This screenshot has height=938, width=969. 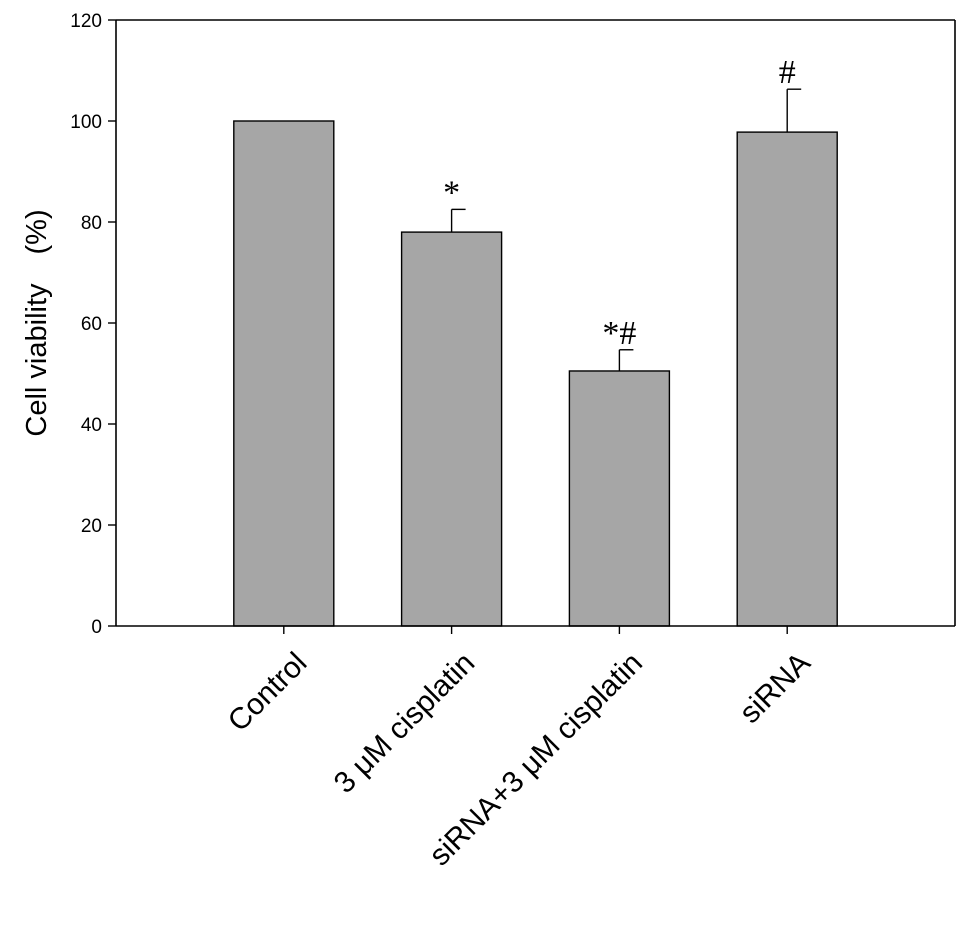 I want to click on y-axis-label: Cell viability (%), so click(x=37, y=322).